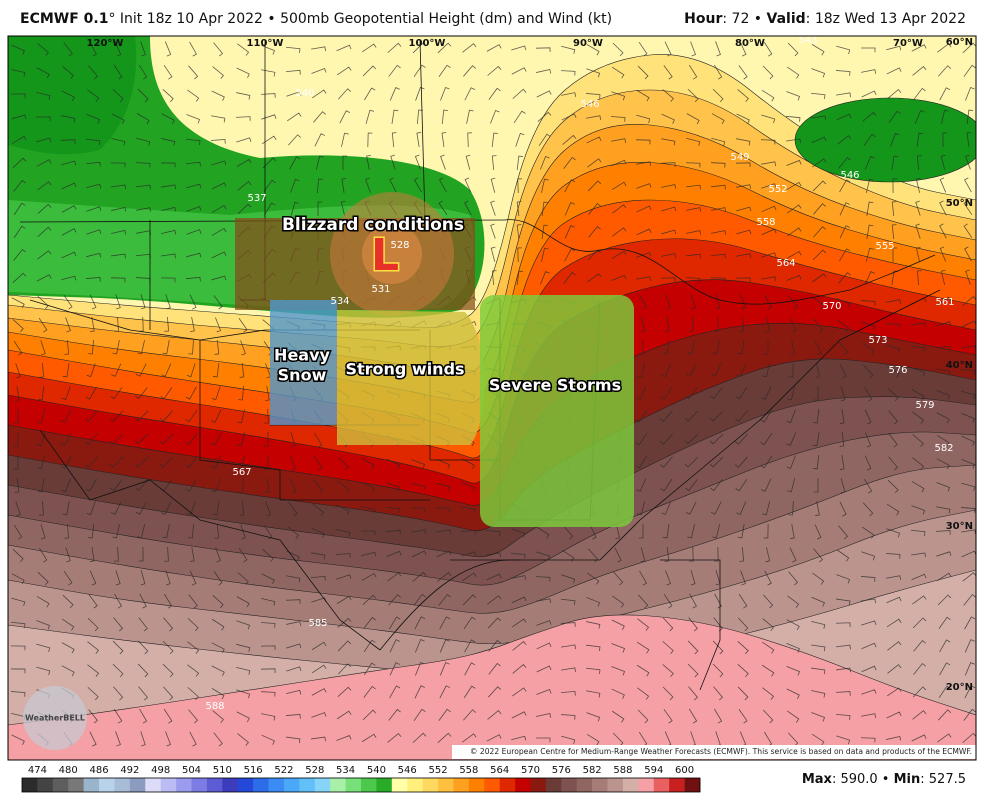 This screenshot has width=984, height=808. I want to click on latitude-label: 20°N, so click(959, 687).